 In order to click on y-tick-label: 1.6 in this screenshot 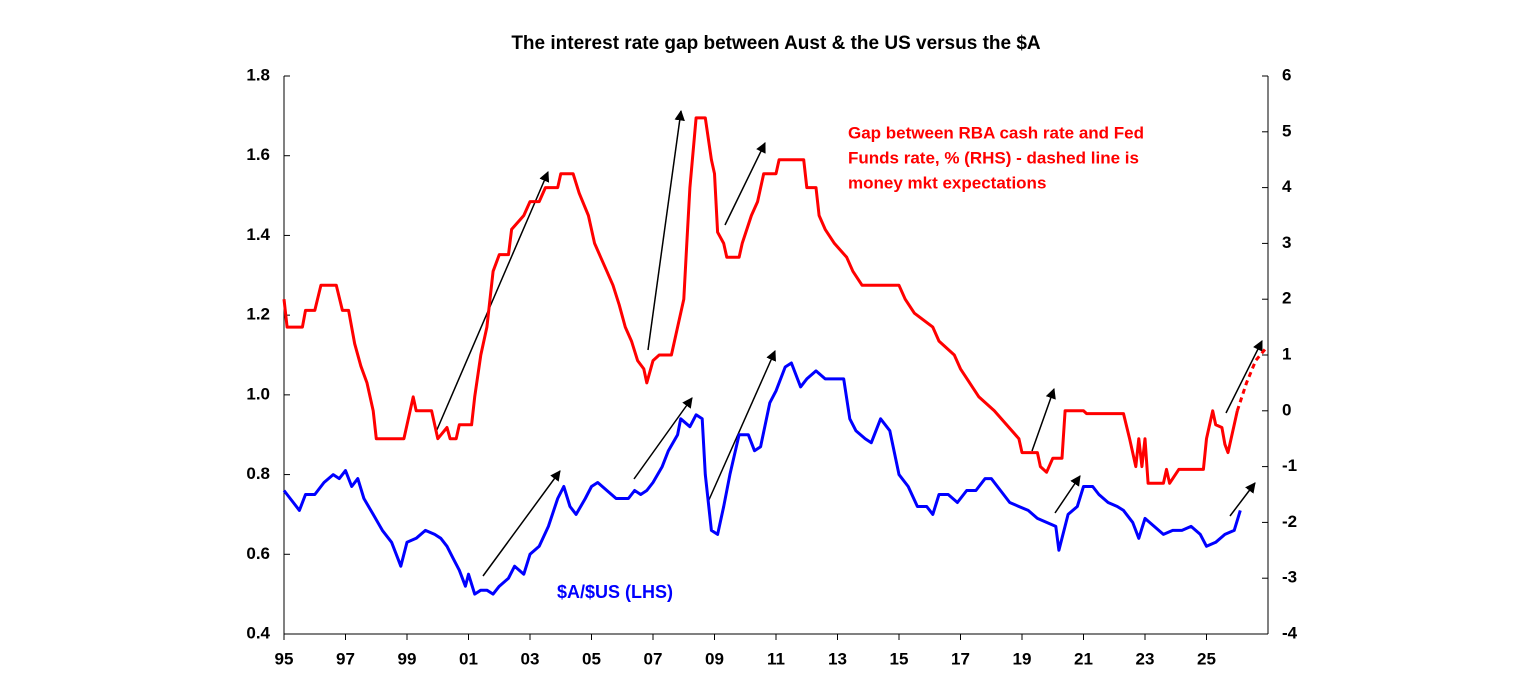, I will do `click(258, 154)`.